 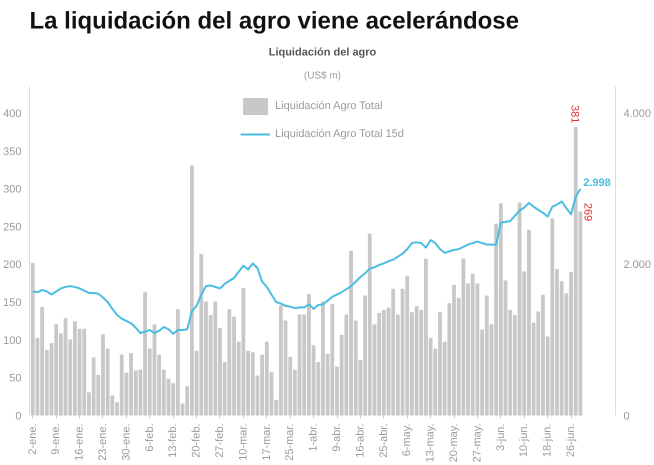 What do you see at coordinates (524, 440) in the screenshot?
I see `x-tick-label: 10-jun.` at bounding box center [524, 440].